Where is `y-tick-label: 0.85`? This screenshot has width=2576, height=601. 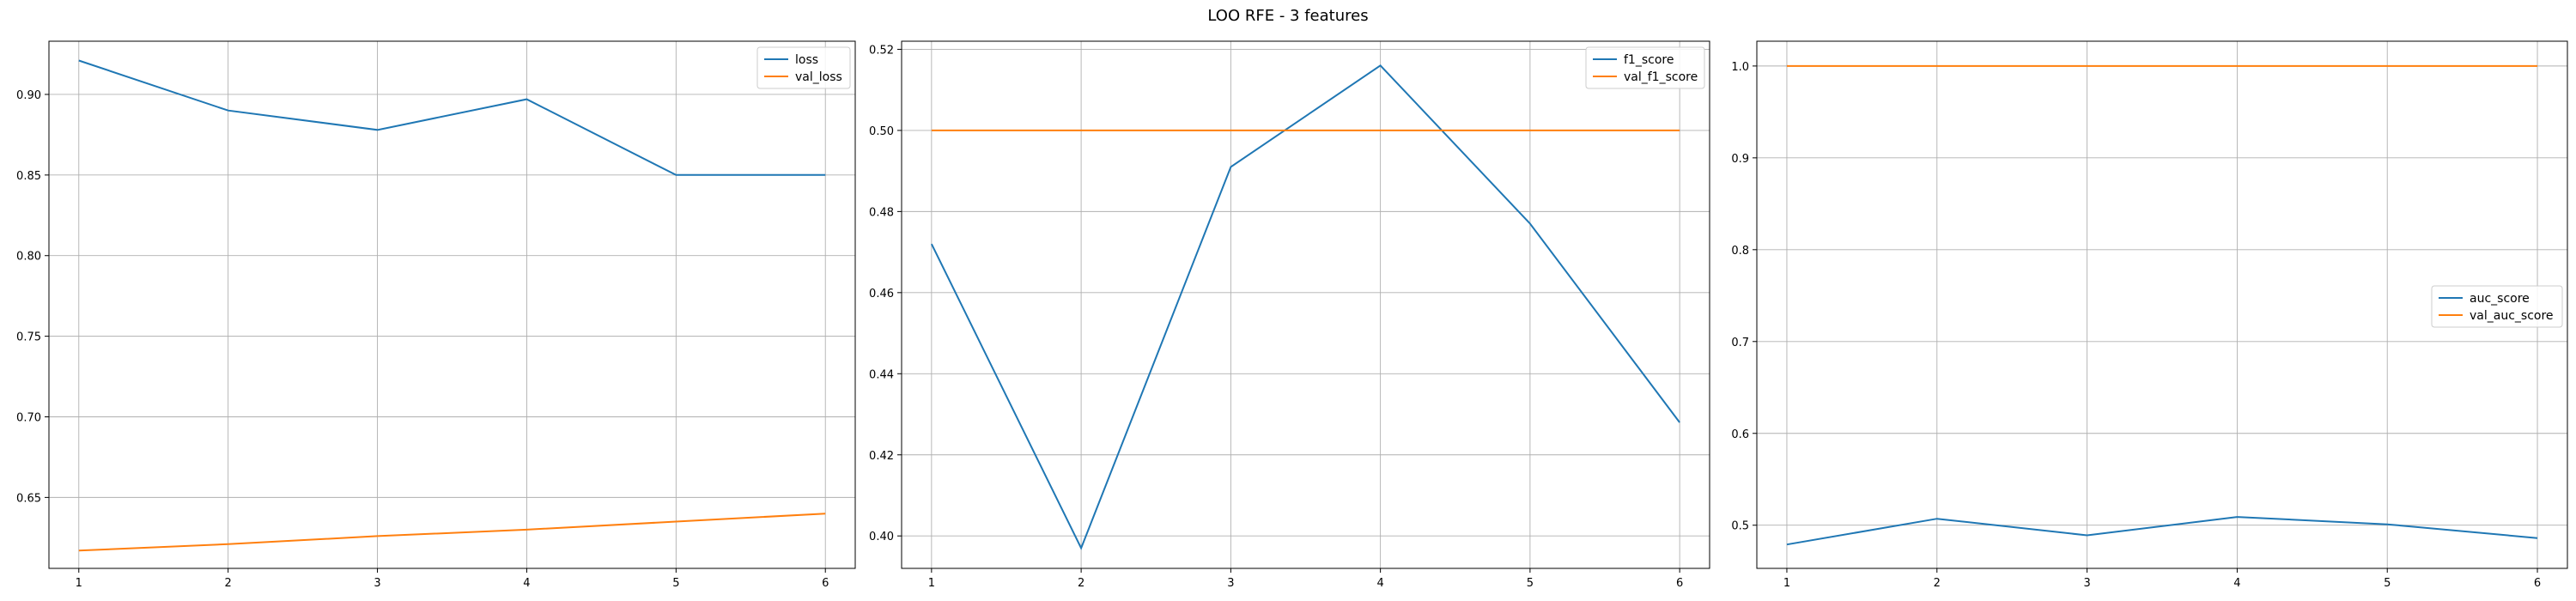
y-tick-label: 0.85 is located at coordinates (28, 176).